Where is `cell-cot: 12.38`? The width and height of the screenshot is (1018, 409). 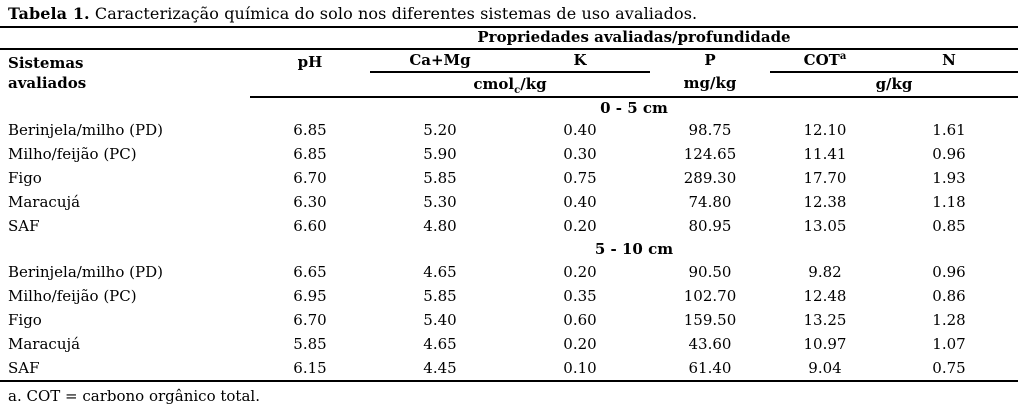
cell-cot: 12.38 is located at coordinates (825, 202).